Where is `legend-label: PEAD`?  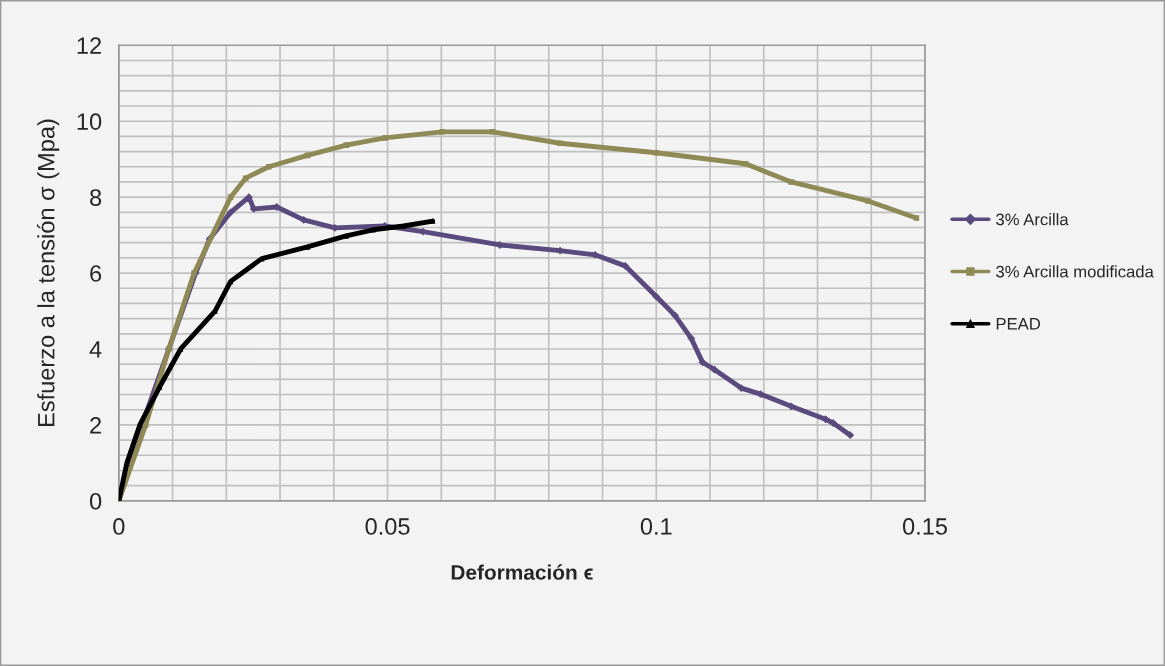
legend-label: PEAD is located at coordinates (1018, 324).